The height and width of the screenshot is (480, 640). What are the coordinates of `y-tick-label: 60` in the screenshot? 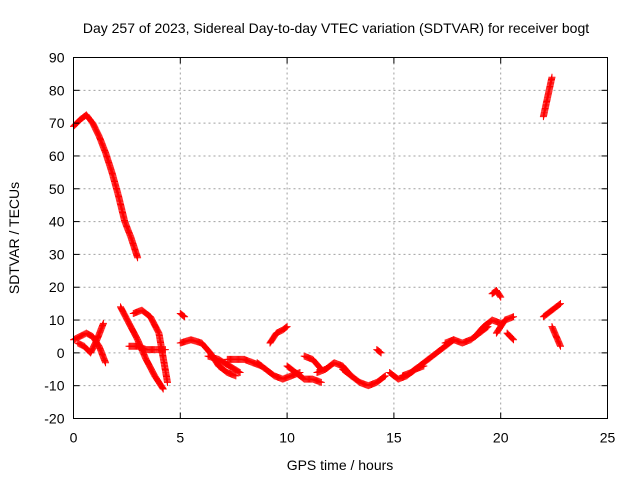 It's located at (57, 156).